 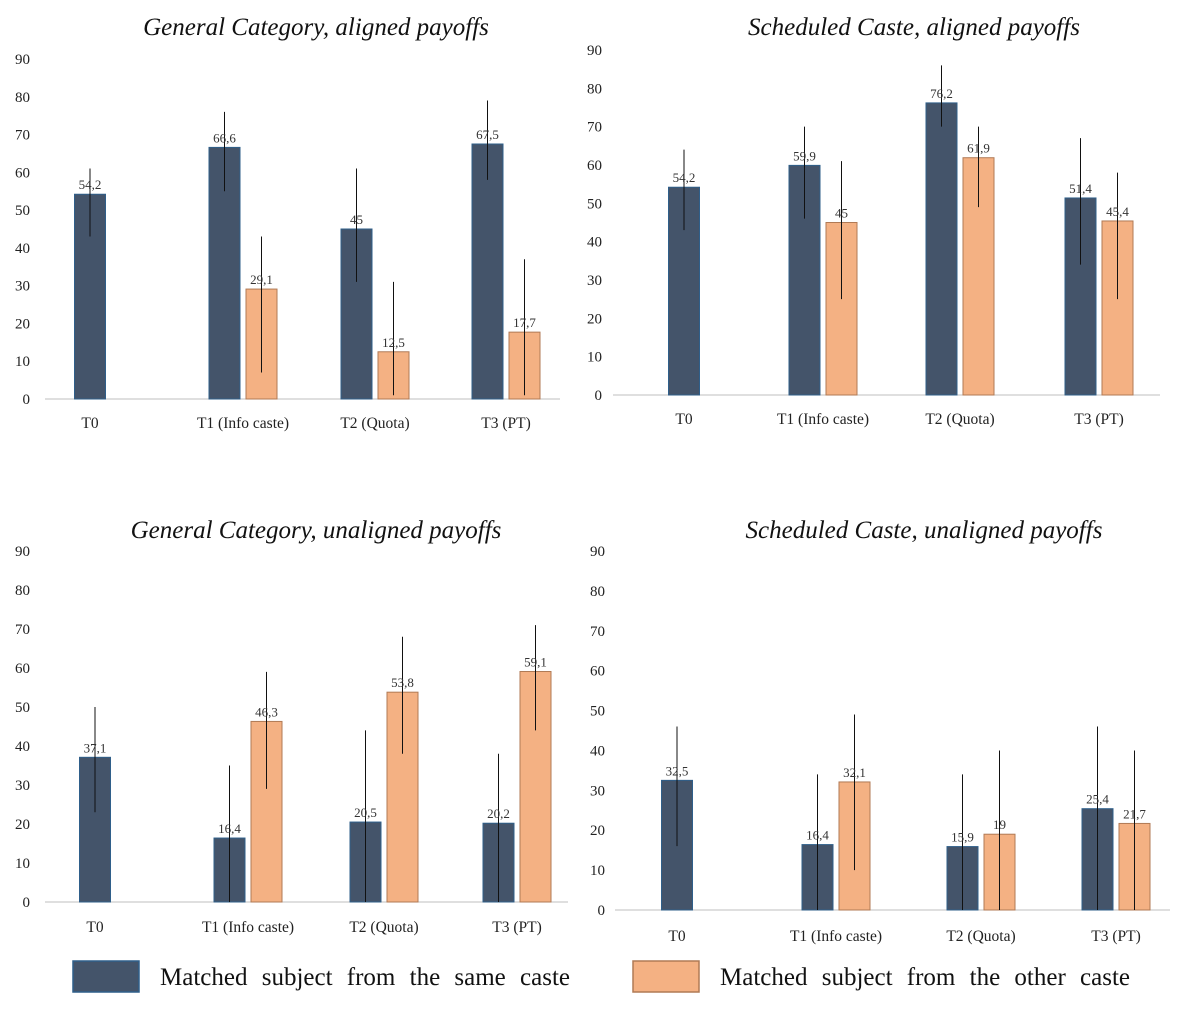 I want to click on data-label: 59,9, so click(x=804, y=155).